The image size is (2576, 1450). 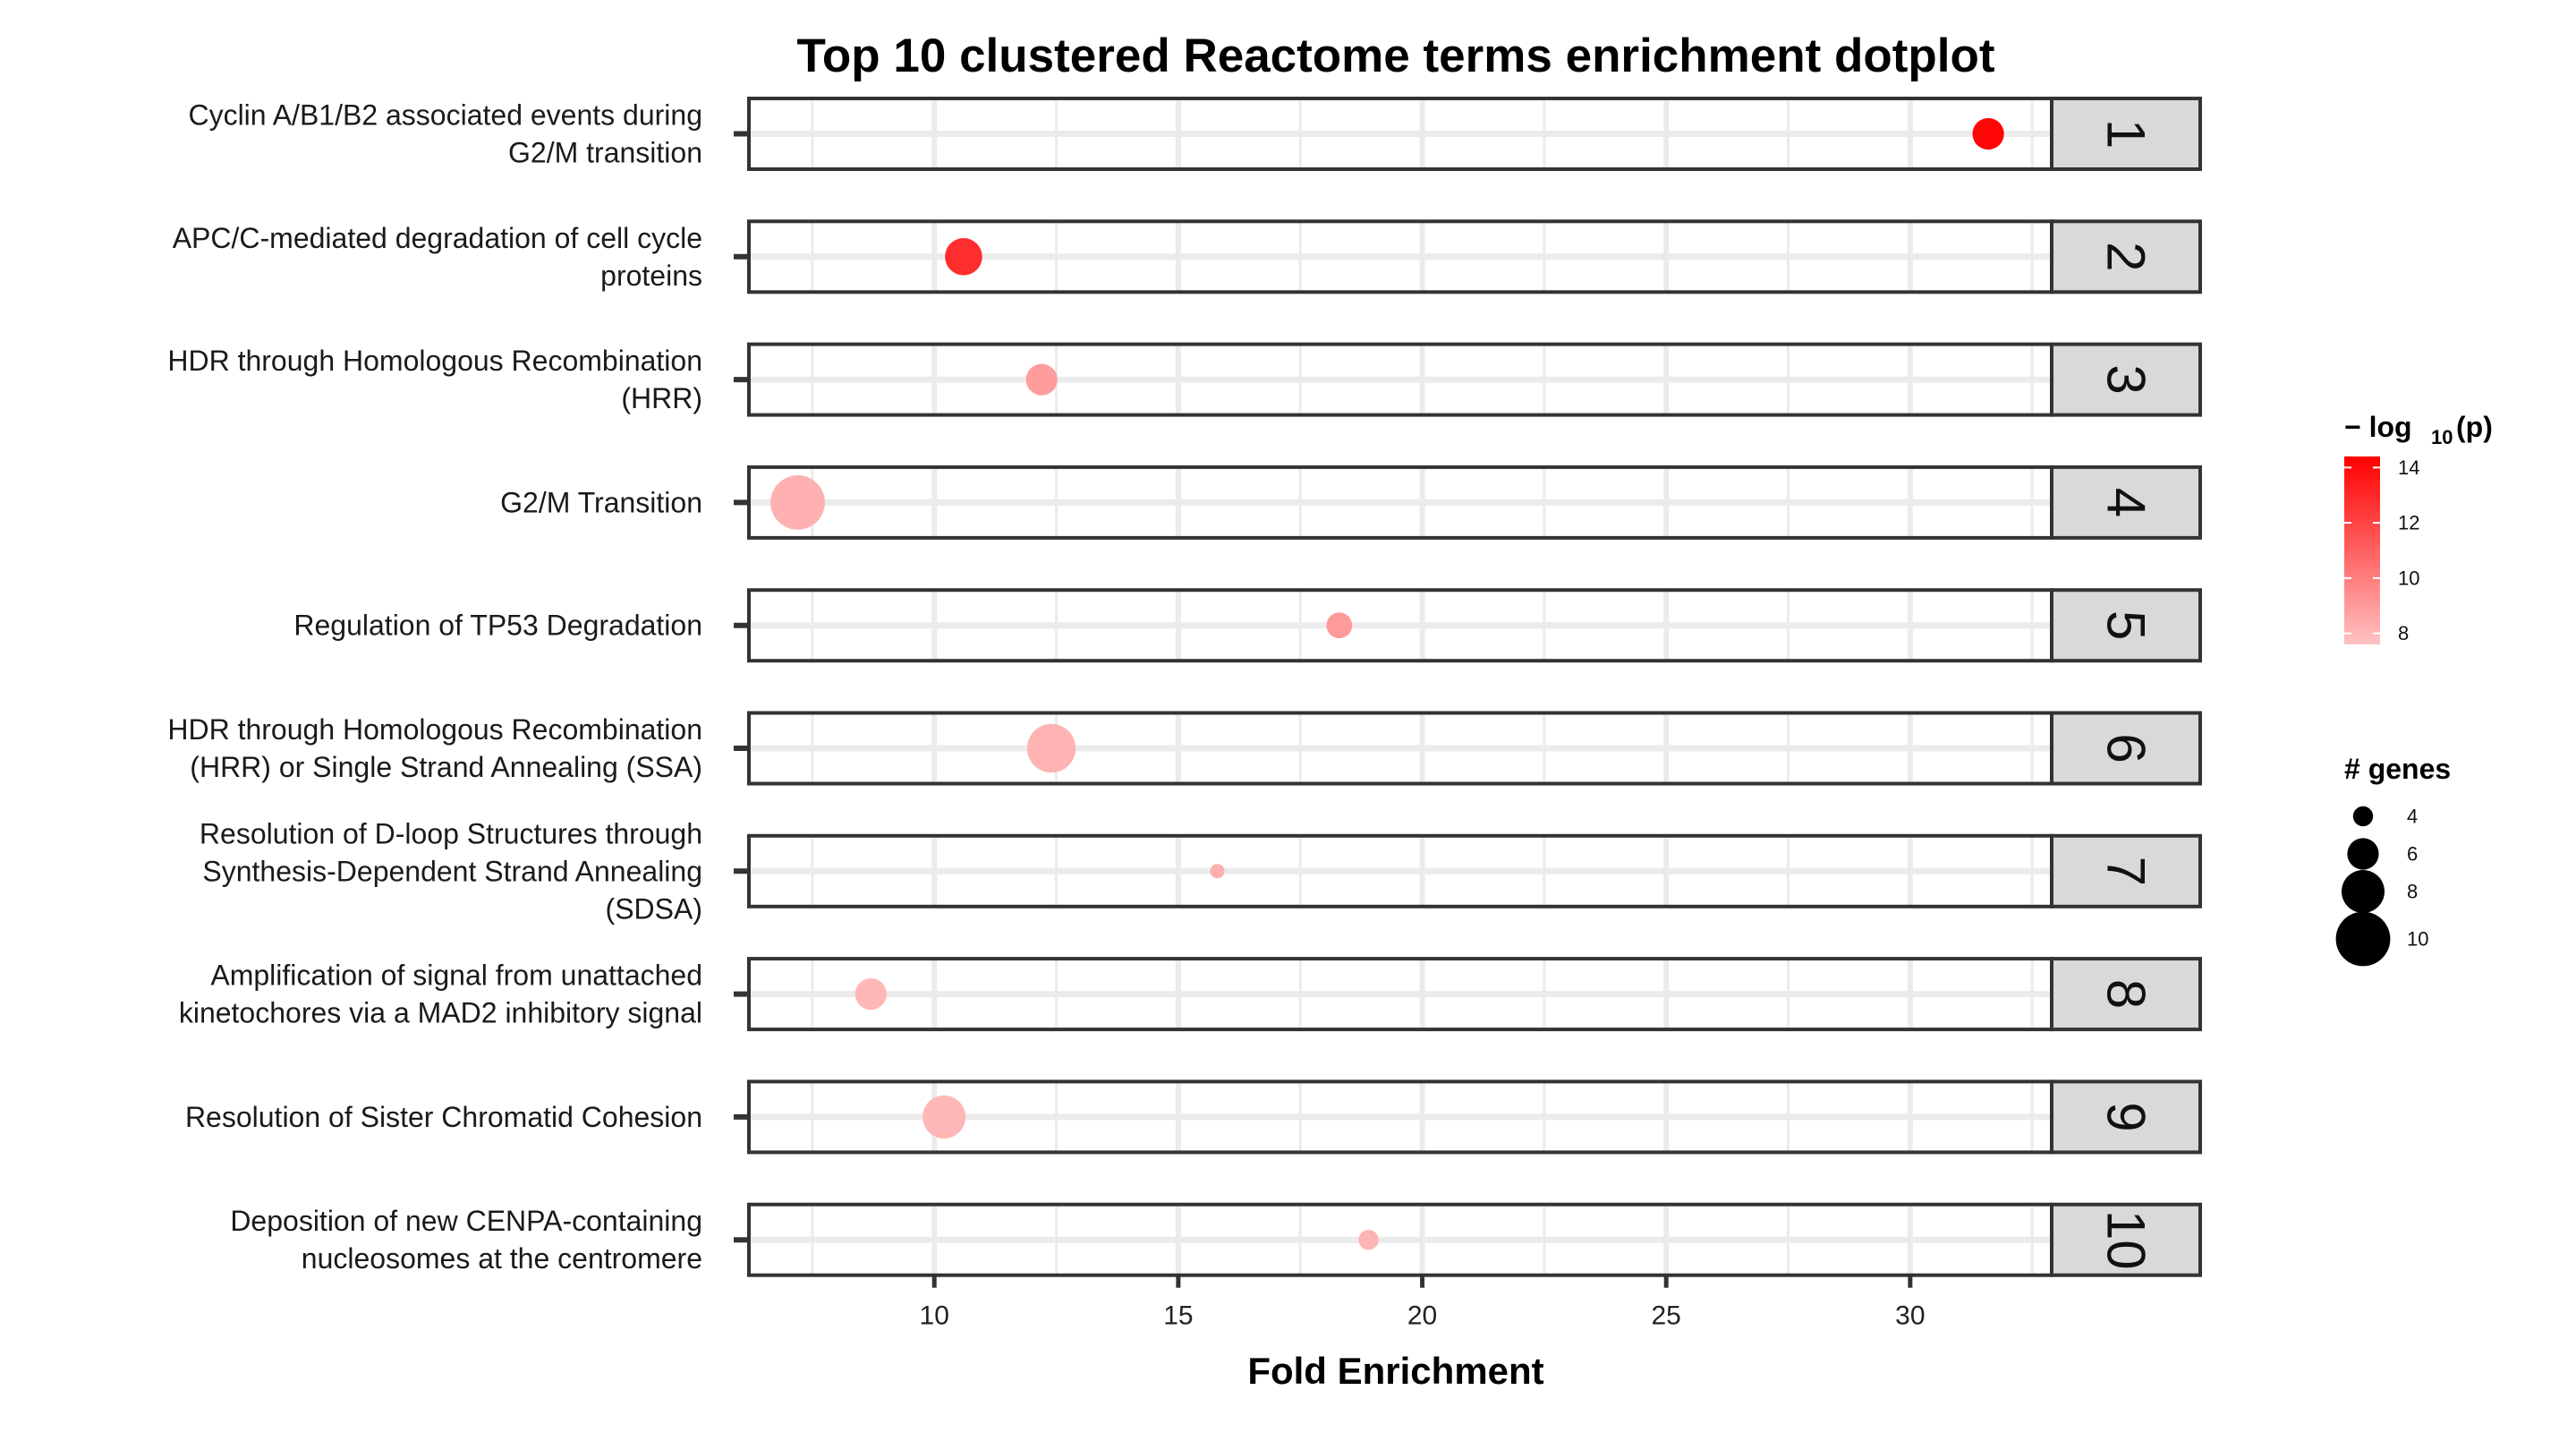 I want to click on row-label: Deposition of new CENPA-containing, so click(x=466, y=1221).